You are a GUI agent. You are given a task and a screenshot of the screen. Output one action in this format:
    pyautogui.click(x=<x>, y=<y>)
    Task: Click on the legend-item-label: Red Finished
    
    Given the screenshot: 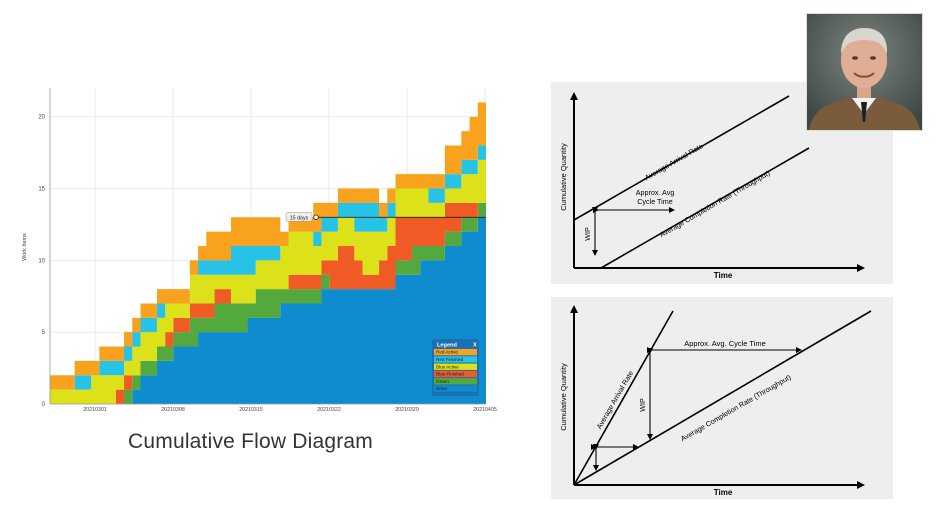 What is the action you would take?
    pyautogui.click(x=450, y=359)
    